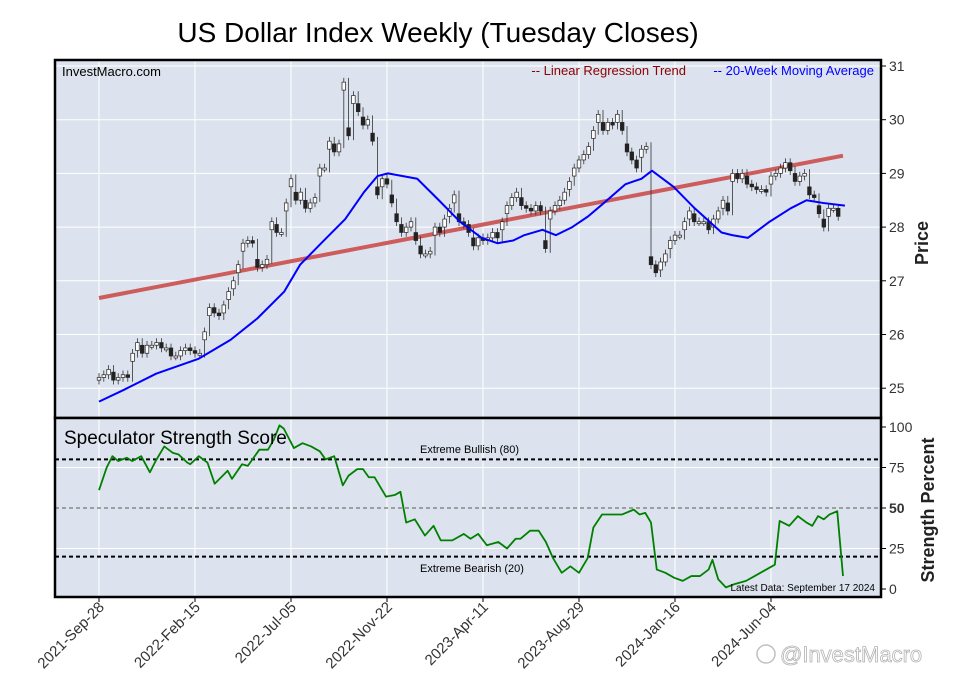 The width and height of the screenshot is (957, 699). I want to click on price-axis-ticks: 25 26 27 28 29 30 31, so click(893, 227).